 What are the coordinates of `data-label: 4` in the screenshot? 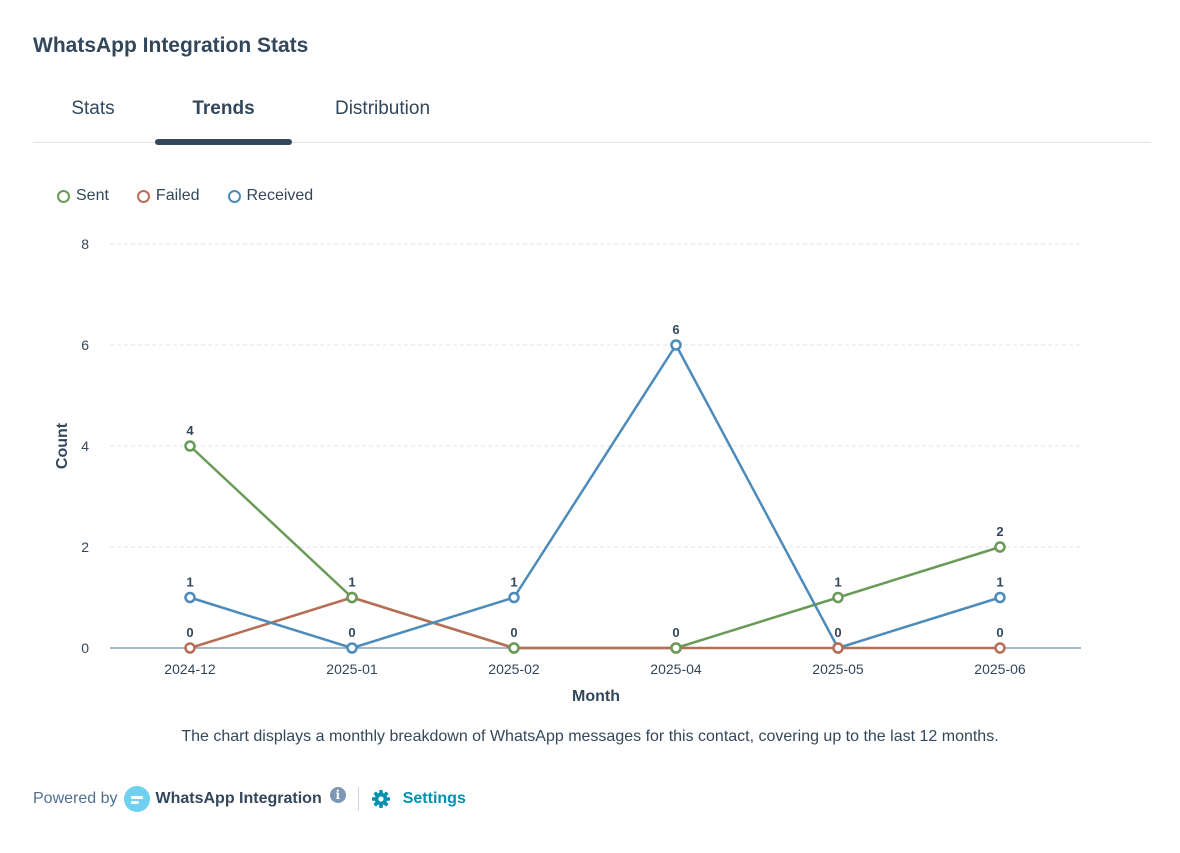 It's located at (190, 430).